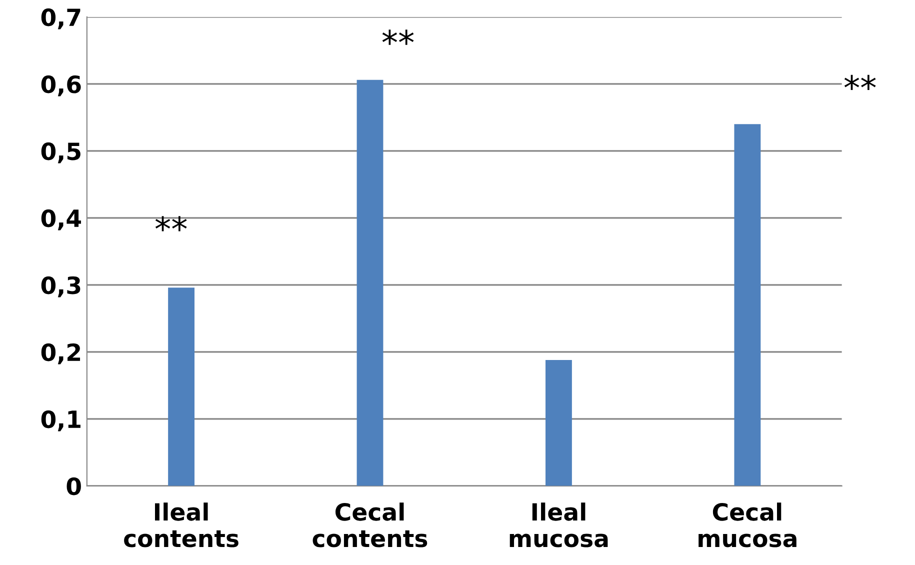 The image size is (915, 565). Describe the element at coordinates (60, 353) in the screenshot. I see `y-tick-label: 0,2` at that location.